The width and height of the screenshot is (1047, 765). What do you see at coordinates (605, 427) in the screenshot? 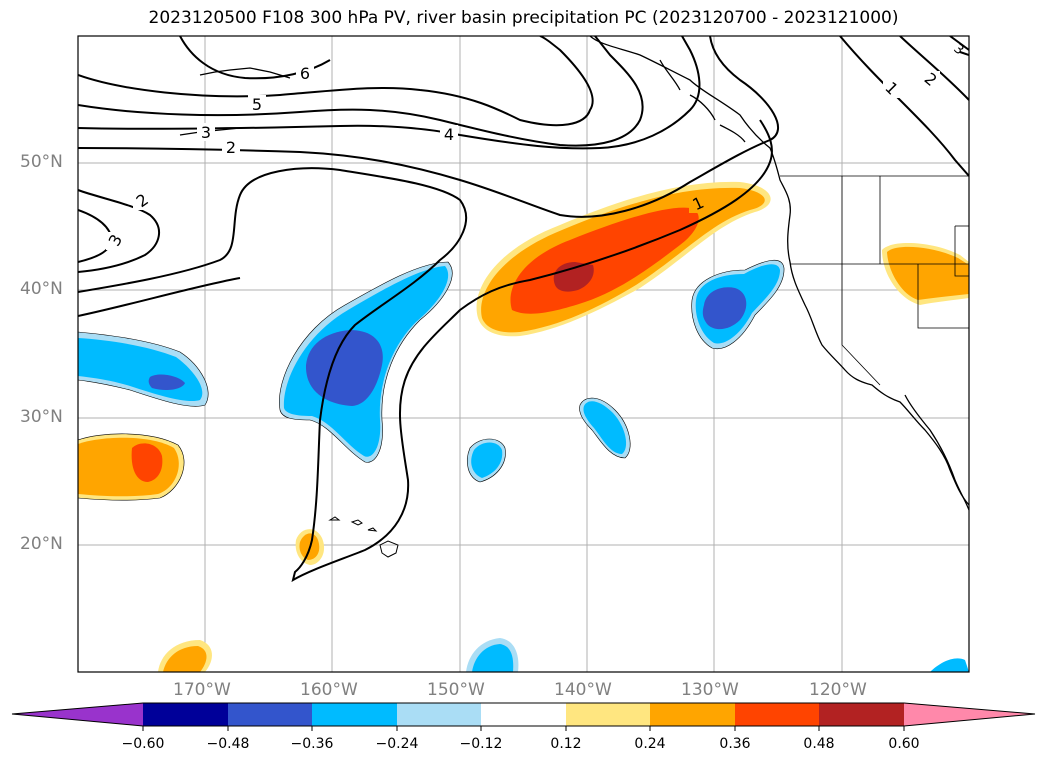
I see `negative-anomaly-small-1-core` at bounding box center [605, 427].